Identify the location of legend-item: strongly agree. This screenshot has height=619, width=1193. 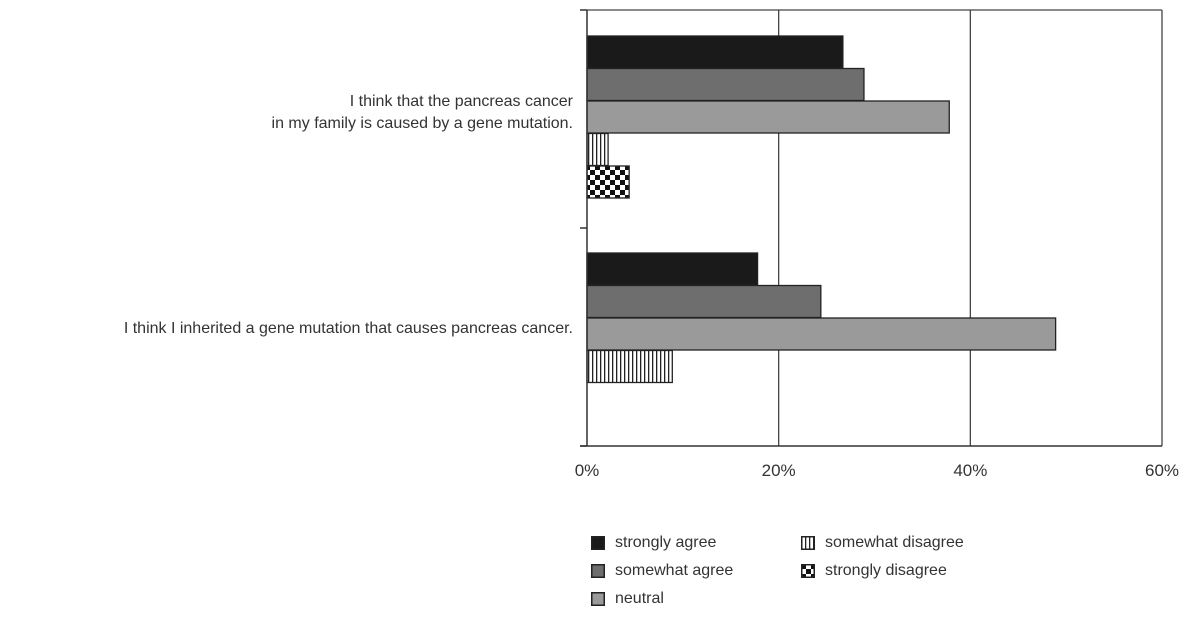
(653, 543).